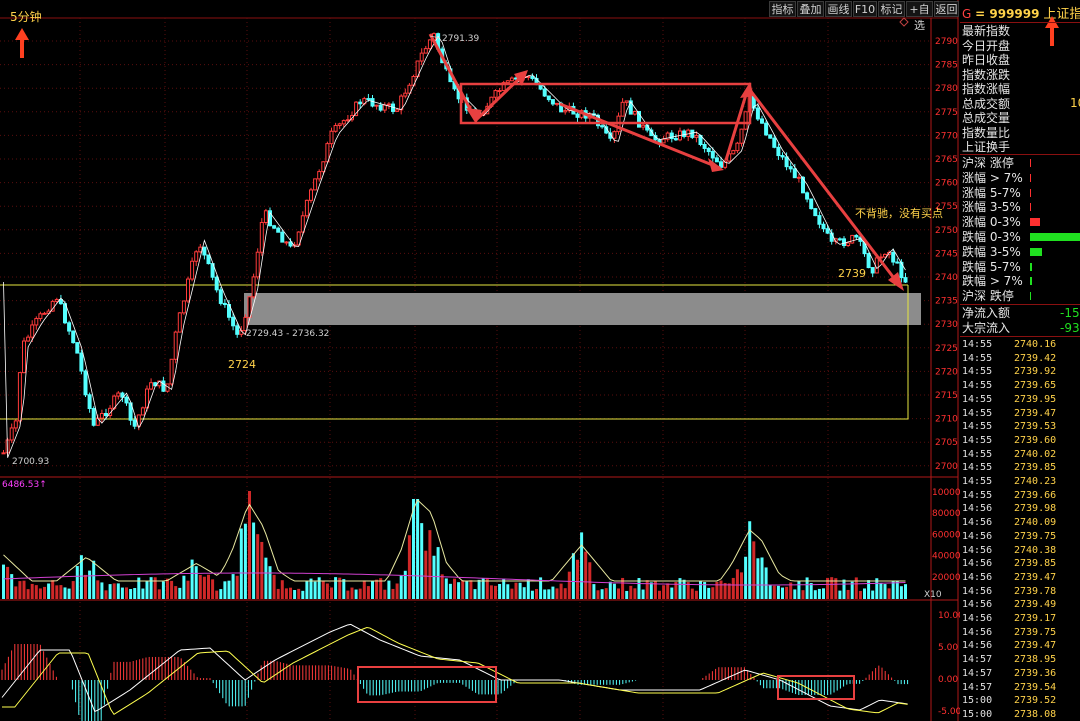 This screenshot has height=721, width=1080. What do you see at coordinates (1035, 687) in the screenshot?
I see `tick-price: 2739.54` at bounding box center [1035, 687].